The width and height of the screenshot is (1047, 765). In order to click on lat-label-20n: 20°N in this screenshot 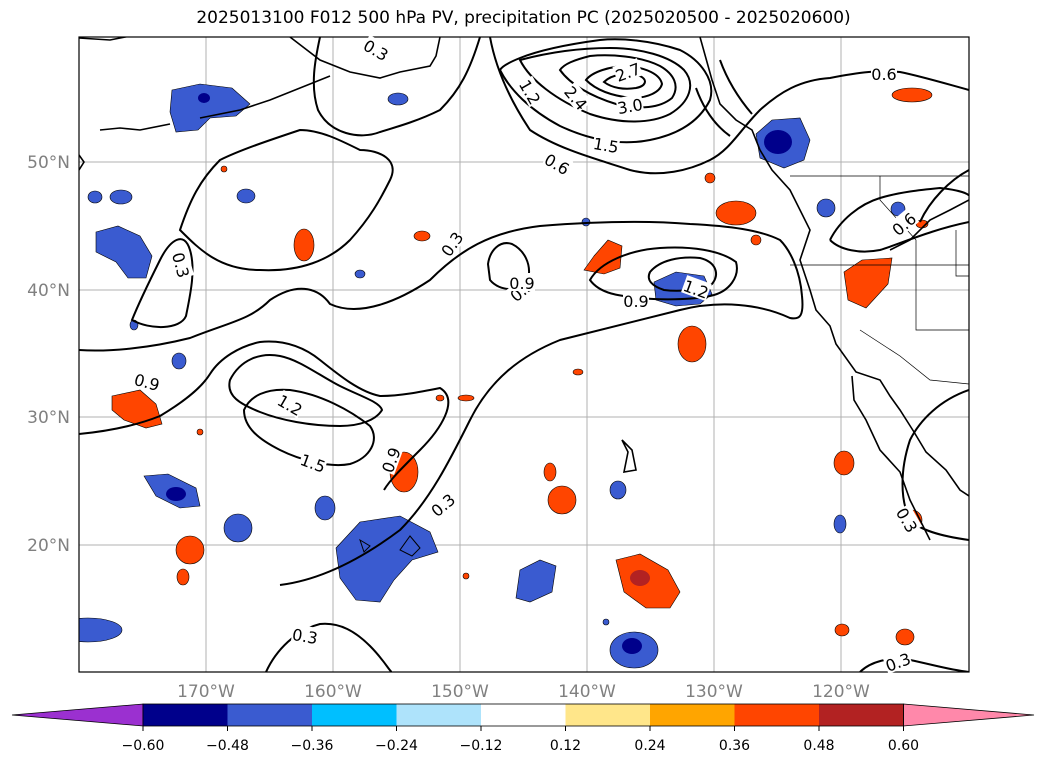, I will do `click(48, 546)`.